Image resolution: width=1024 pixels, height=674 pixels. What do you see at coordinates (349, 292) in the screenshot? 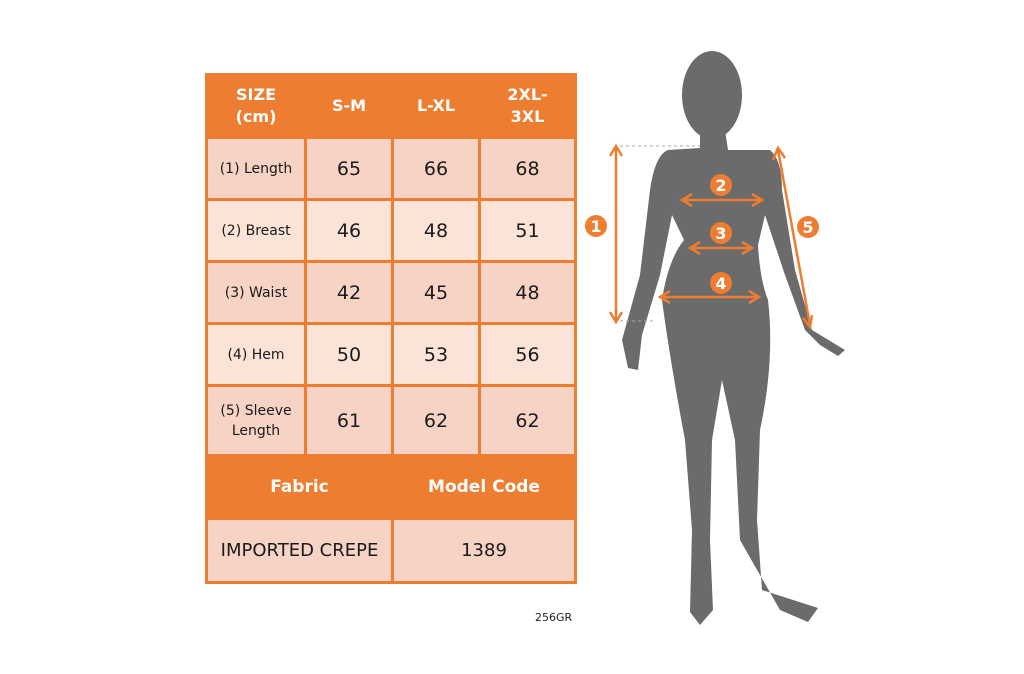
I see `cell: 42` at bounding box center [349, 292].